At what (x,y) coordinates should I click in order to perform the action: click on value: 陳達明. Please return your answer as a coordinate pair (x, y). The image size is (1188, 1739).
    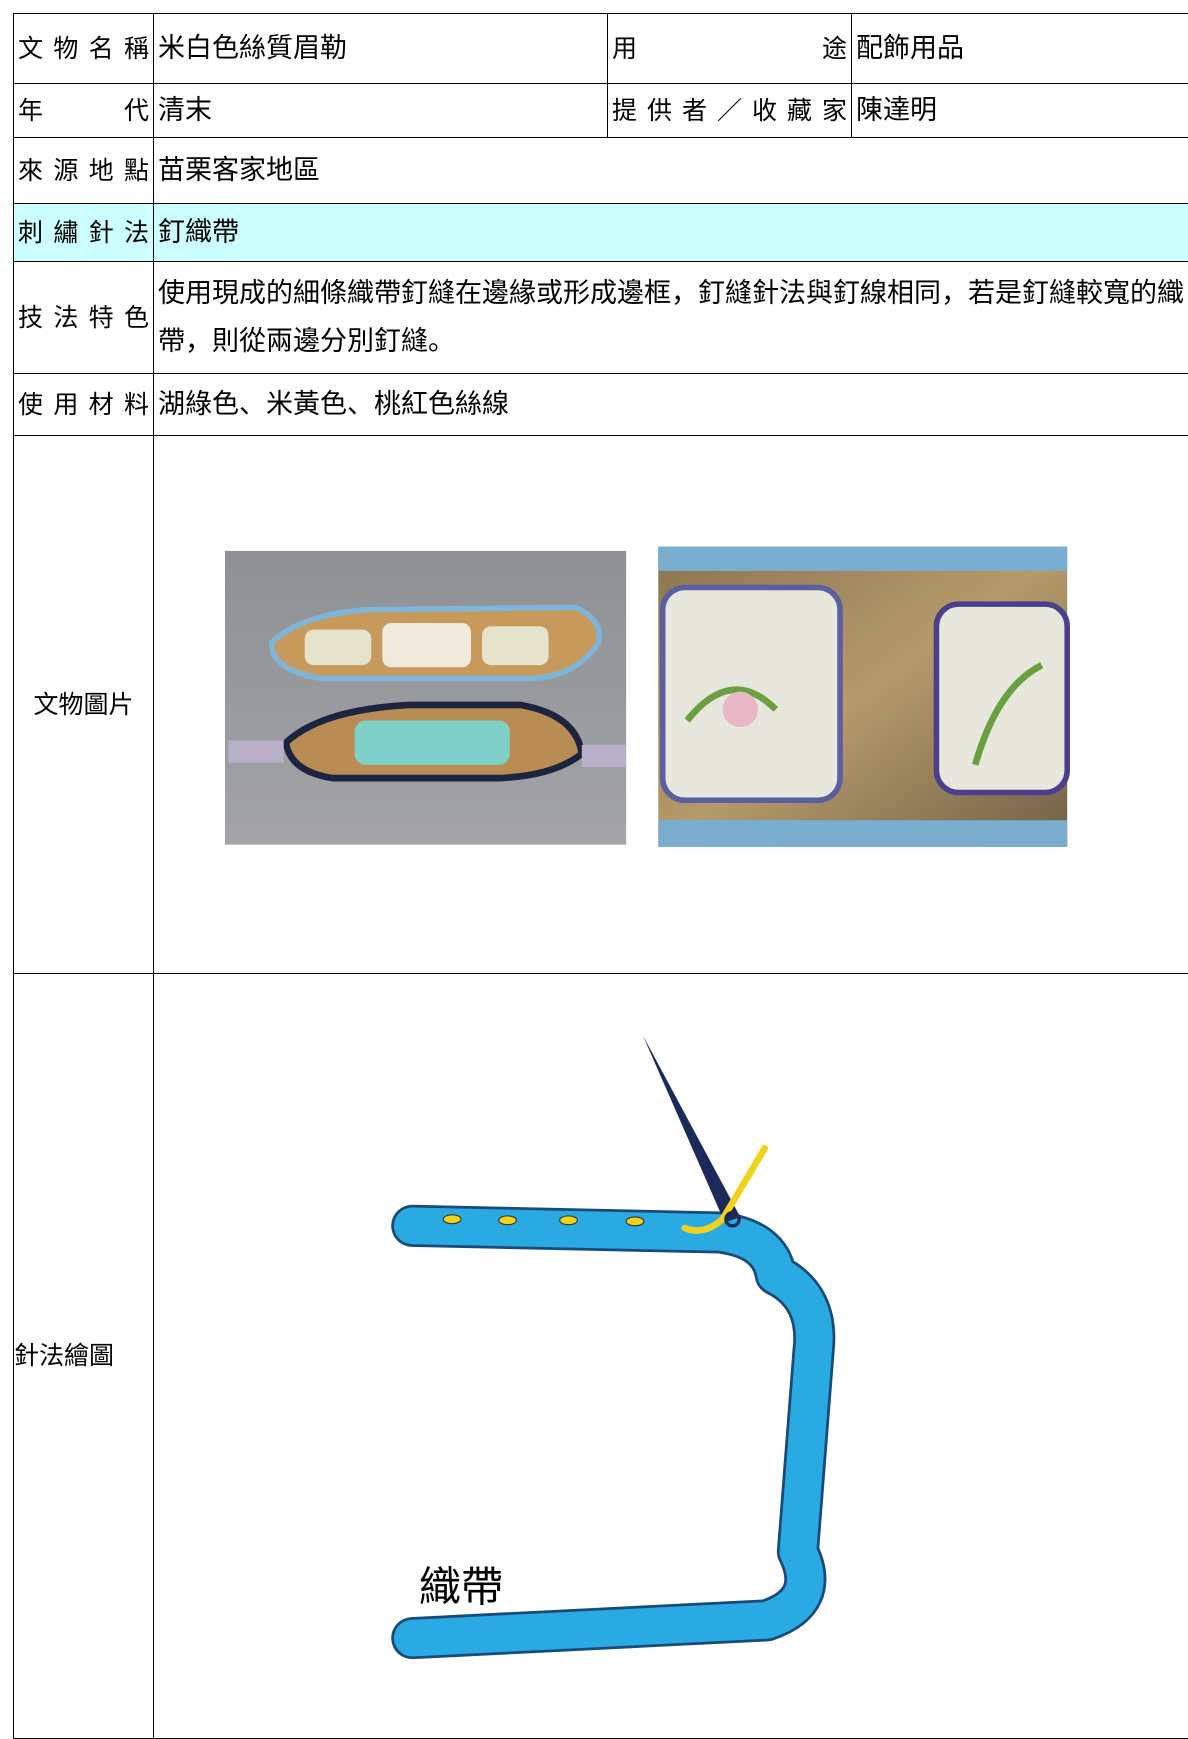
    Looking at the image, I should click on (1020, 111).